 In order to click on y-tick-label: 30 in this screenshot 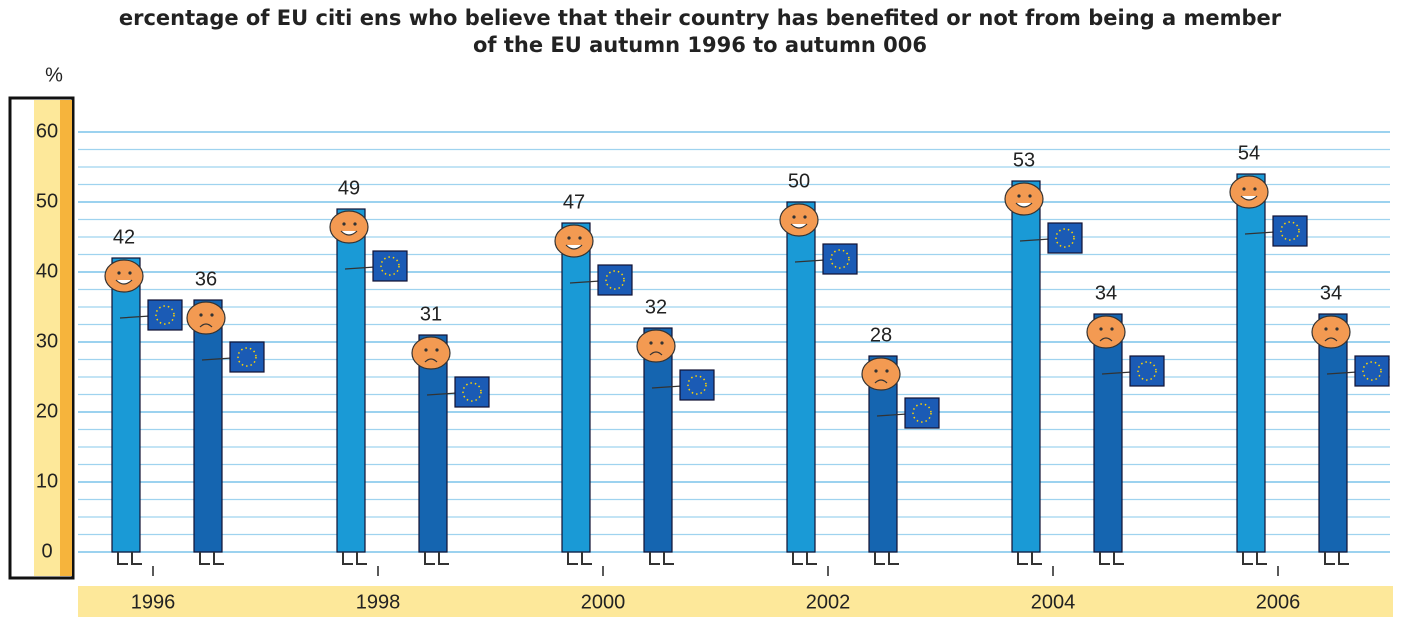, I will do `click(47, 341)`.